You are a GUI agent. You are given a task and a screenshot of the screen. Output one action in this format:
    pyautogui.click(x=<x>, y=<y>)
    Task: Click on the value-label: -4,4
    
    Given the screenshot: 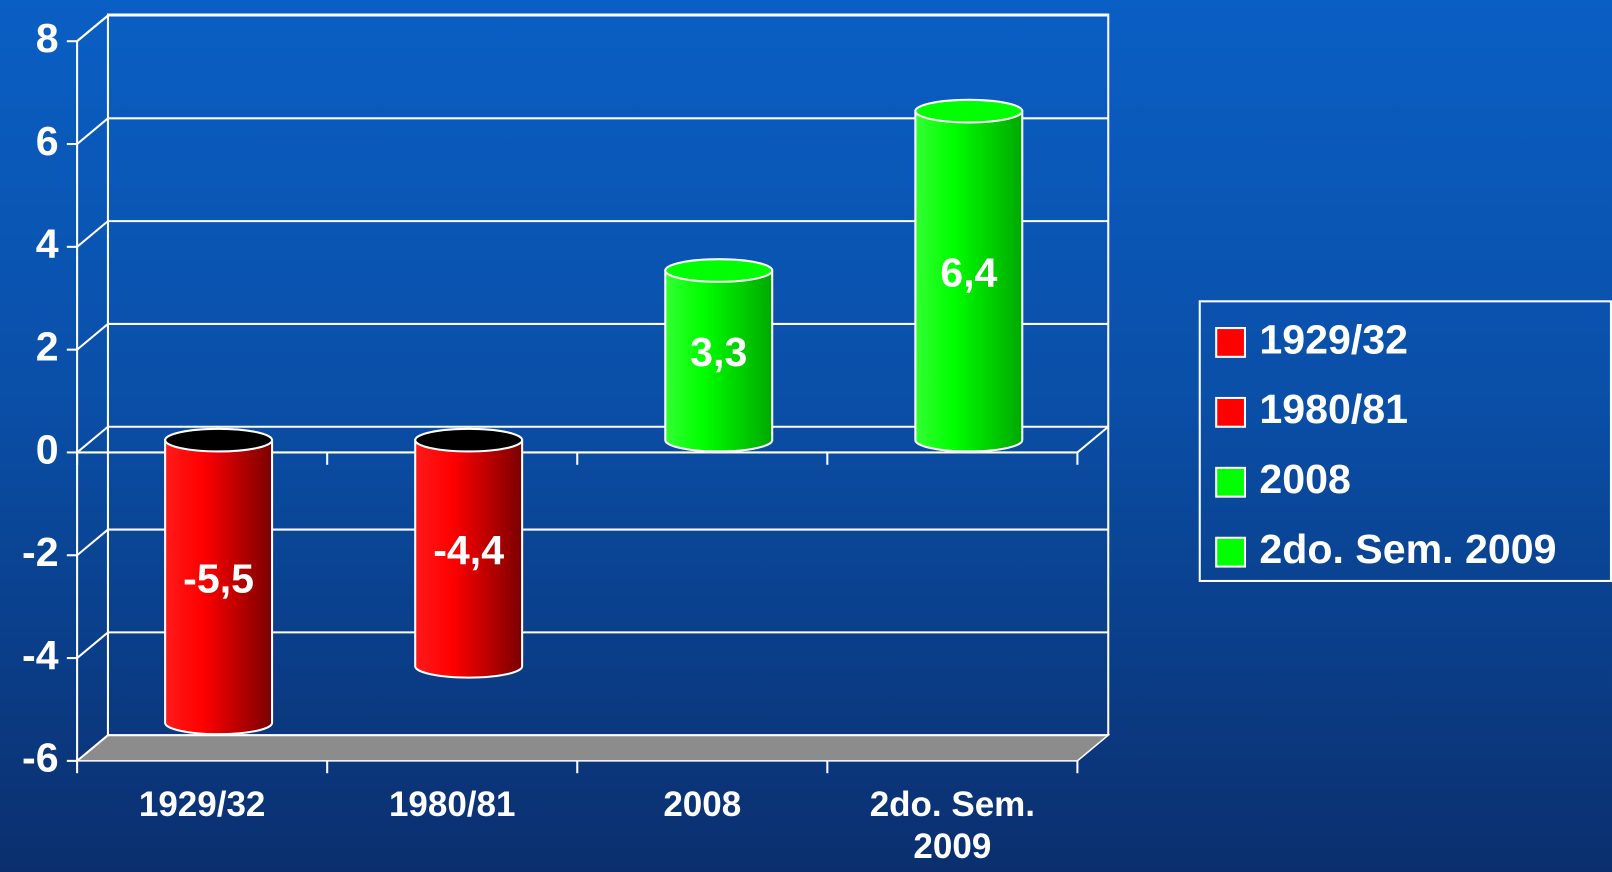 What is the action you would take?
    pyautogui.click(x=468, y=550)
    